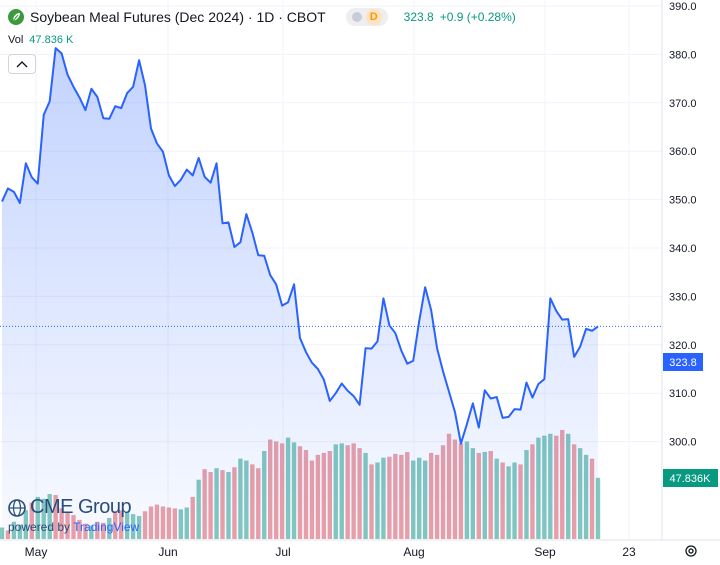 This screenshot has width=720, height=565. What do you see at coordinates (545, 552) in the screenshot?
I see `time-tick-label: Sep` at bounding box center [545, 552].